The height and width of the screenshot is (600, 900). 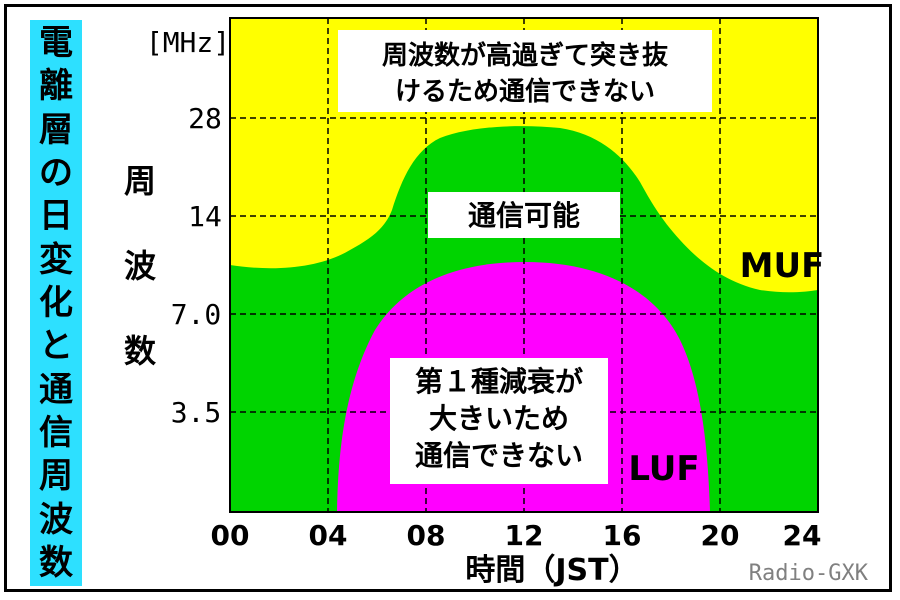 What do you see at coordinates (56, 476) in the screenshot?
I see `vertical-title-char: 周` at bounding box center [56, 476].